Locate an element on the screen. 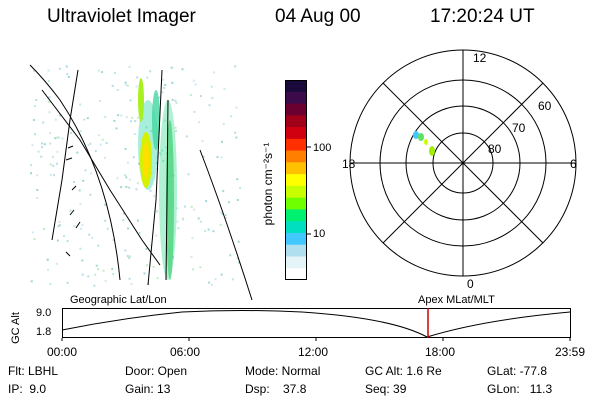  dsp-info: Dsp: 37.8 is located at coordinates (276, 389).